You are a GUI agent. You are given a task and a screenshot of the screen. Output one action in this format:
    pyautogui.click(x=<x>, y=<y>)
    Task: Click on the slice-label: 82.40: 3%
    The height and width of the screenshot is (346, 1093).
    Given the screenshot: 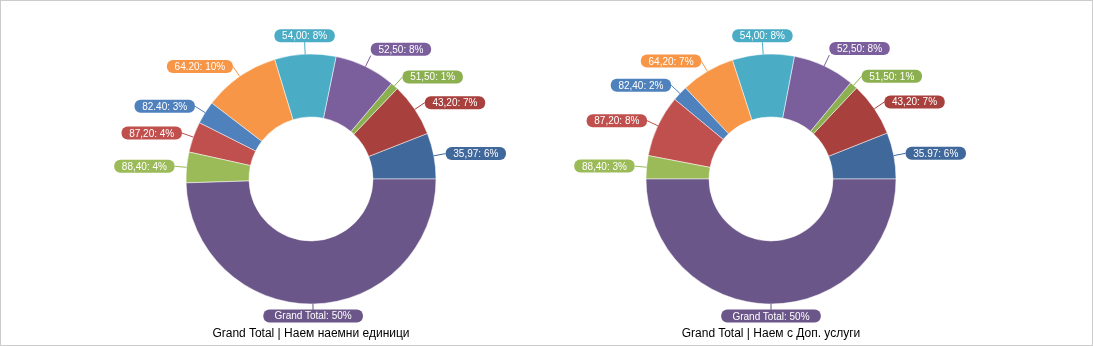 What is the action you would take?
    pyautogui.click(x=165, y=106)
    